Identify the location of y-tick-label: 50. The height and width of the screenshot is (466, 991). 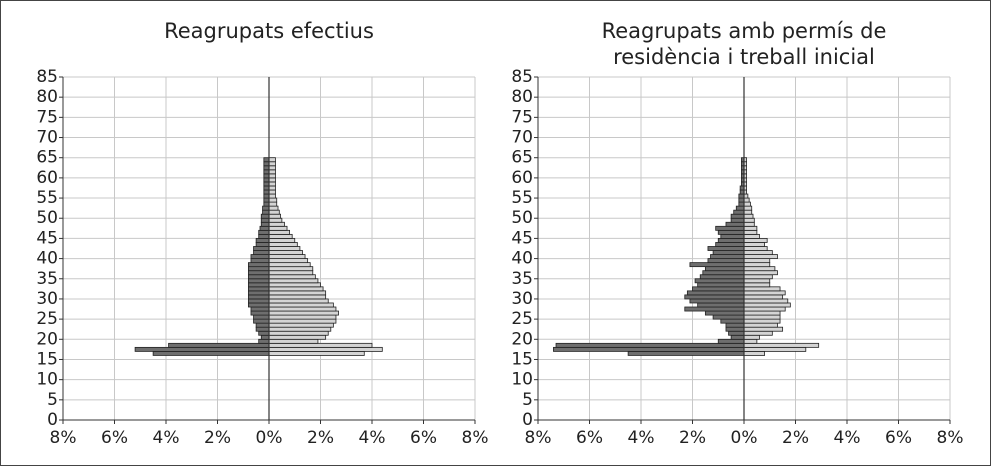
(522, 218).